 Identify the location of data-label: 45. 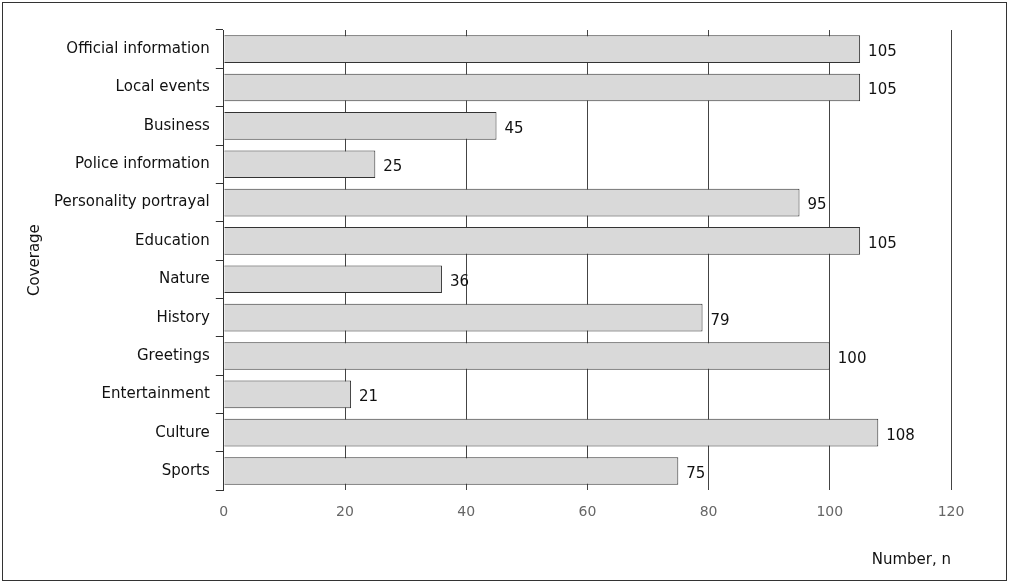
(514, 127).